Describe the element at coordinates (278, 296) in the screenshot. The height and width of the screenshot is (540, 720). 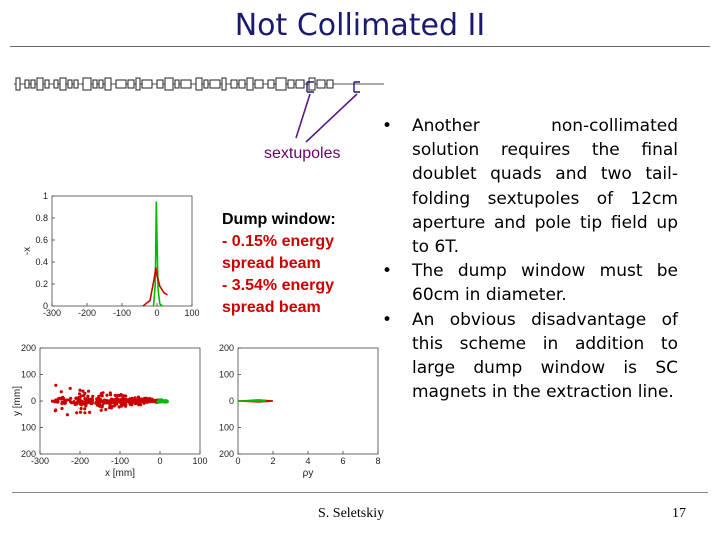
I see `dump-window-line-wide: - 3.54% energy spread beam` at that location.